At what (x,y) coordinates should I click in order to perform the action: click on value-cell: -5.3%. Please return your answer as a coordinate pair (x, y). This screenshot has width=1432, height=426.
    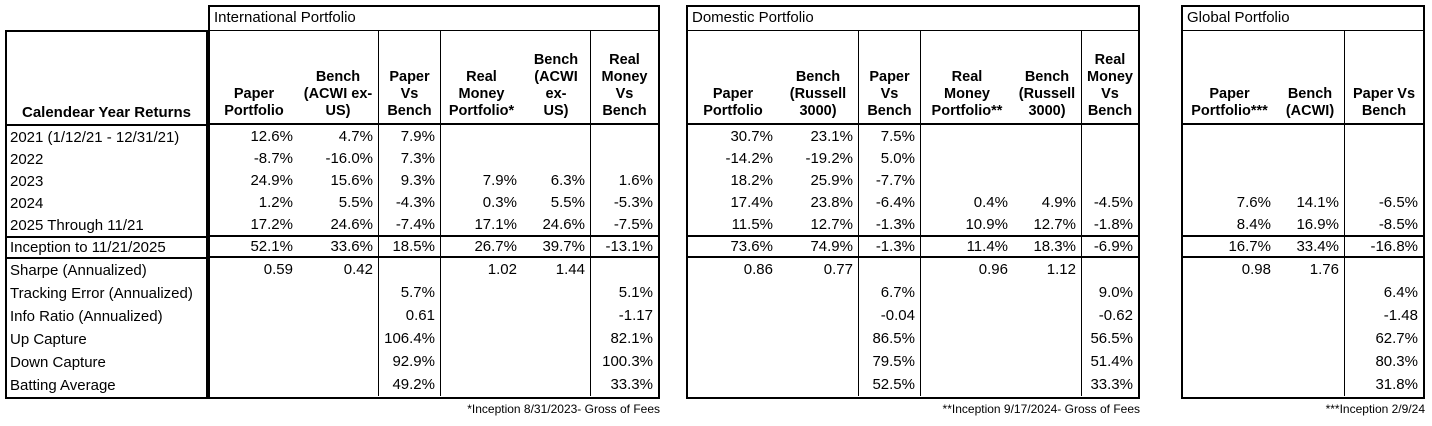
    Looking at the image, I should click on (624, 202).